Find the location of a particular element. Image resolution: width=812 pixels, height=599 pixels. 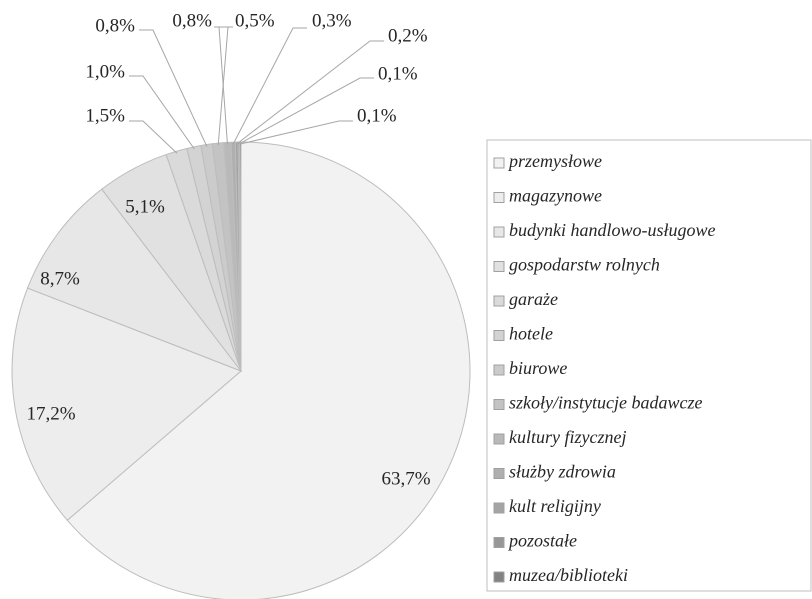

data-label: 8,7% is located at coordinates (60, 278).